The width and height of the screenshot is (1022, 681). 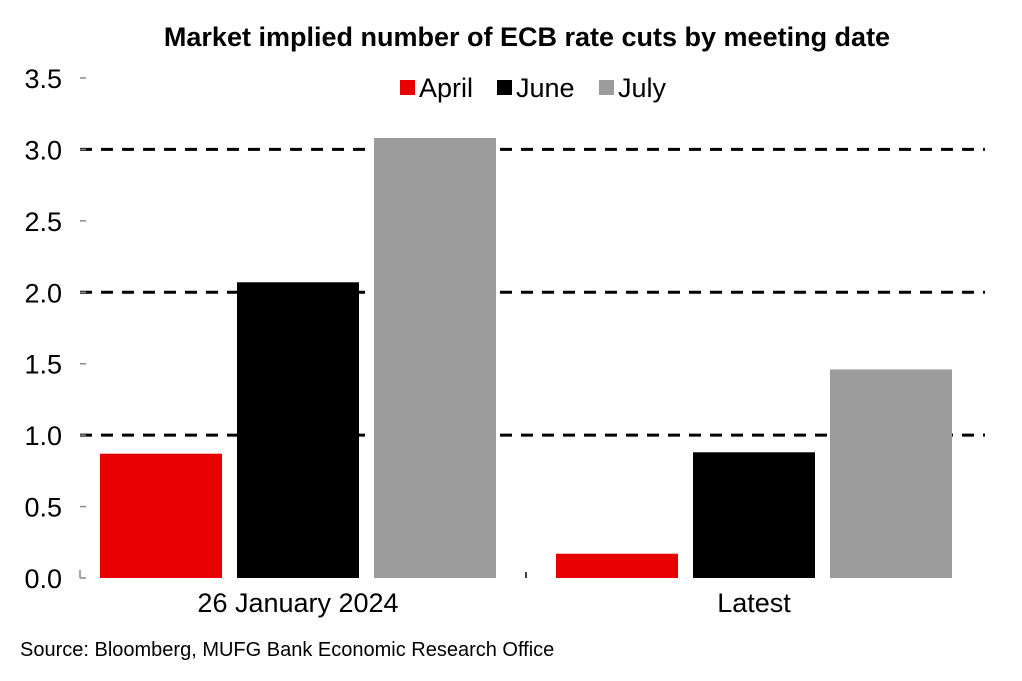 What do you see at coordinates (43, 293) in the screenshot?
I see `y-tick-label-4: 2.0` at bounding box center [43, 293].